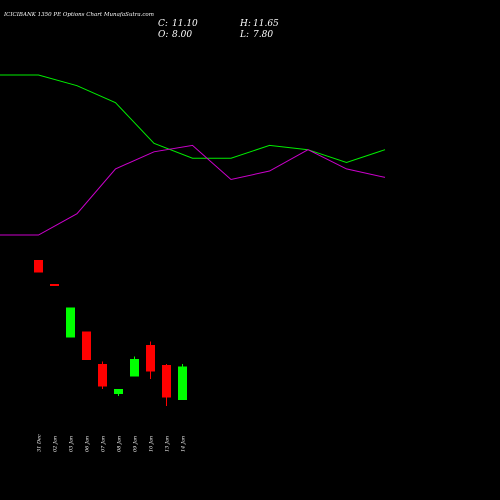 This screenshot has height=500, width=500. What do you see at coordinates (163, 24) in the screenshot?
I see `close-label: C:` at bounding box center [163, 24].